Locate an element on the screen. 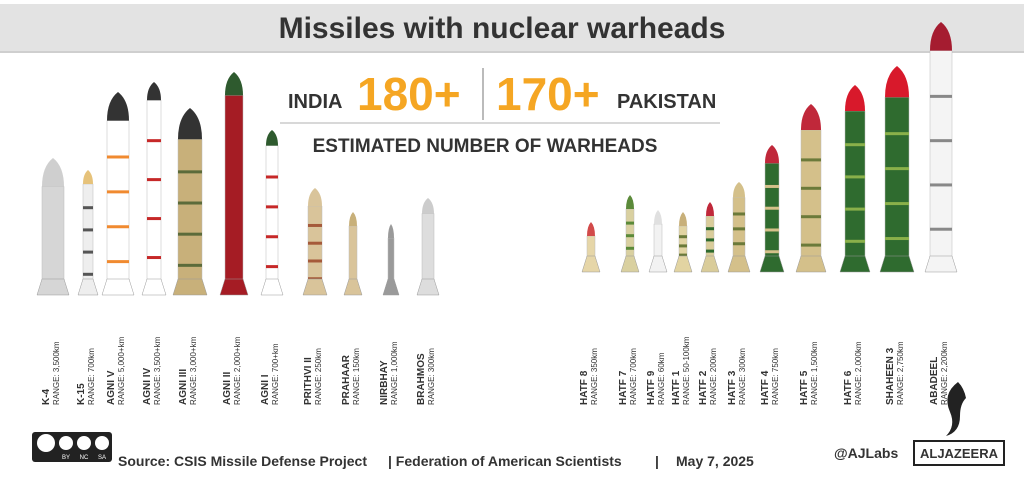  missile-name: AGNI III is located at coordinates (183, 387).